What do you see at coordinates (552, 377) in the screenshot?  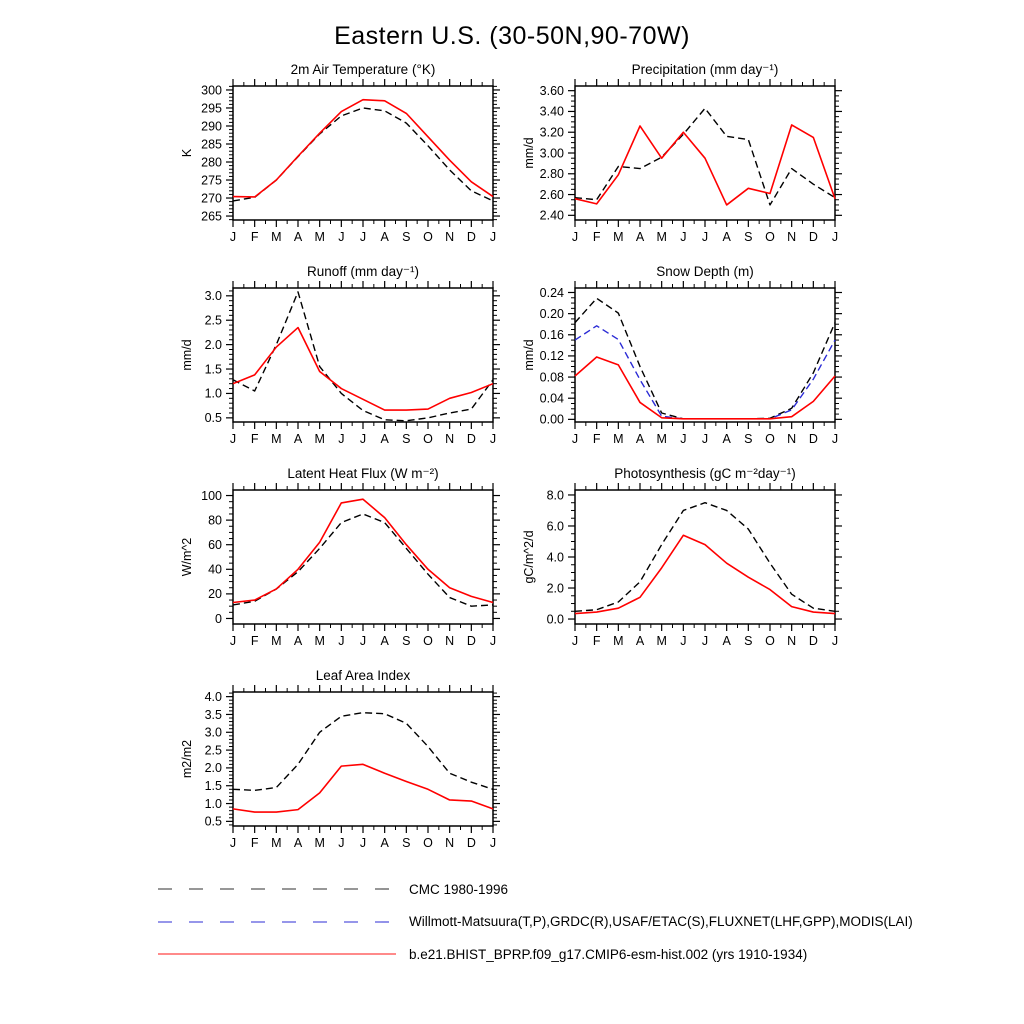 I see `y-tick-label: 0.08` at bounding box center [552, 377].